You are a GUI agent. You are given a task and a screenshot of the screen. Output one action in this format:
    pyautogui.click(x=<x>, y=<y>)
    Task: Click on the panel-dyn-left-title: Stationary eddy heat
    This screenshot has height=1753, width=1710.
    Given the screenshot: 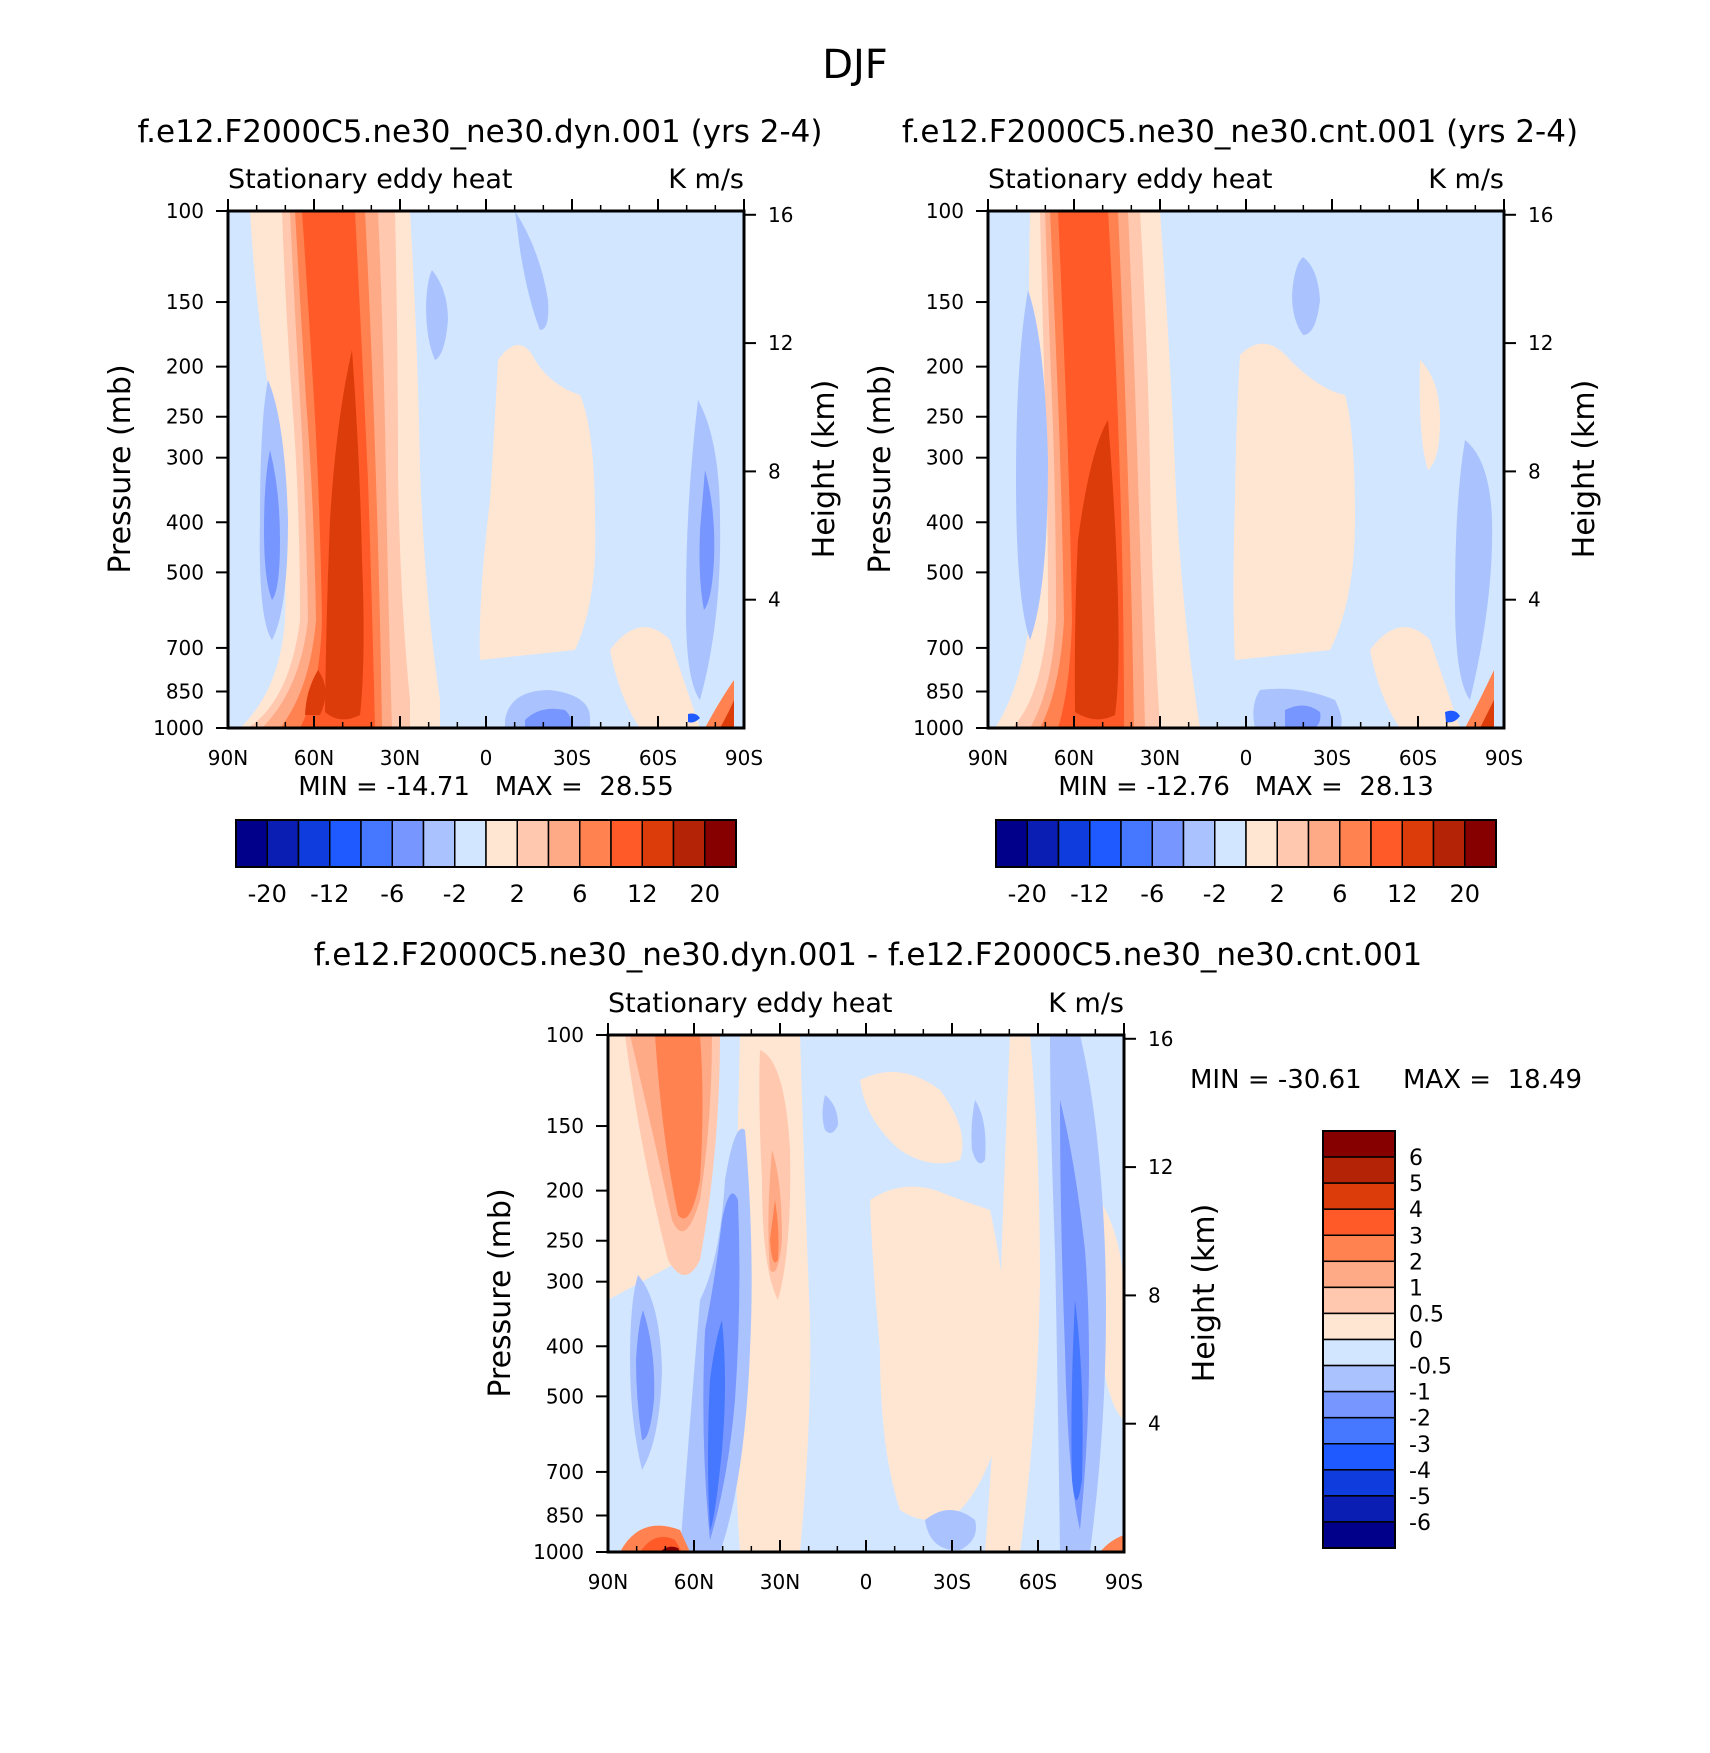 What is the action you would take?
    pyautogui.click(x=370, y=179)
    